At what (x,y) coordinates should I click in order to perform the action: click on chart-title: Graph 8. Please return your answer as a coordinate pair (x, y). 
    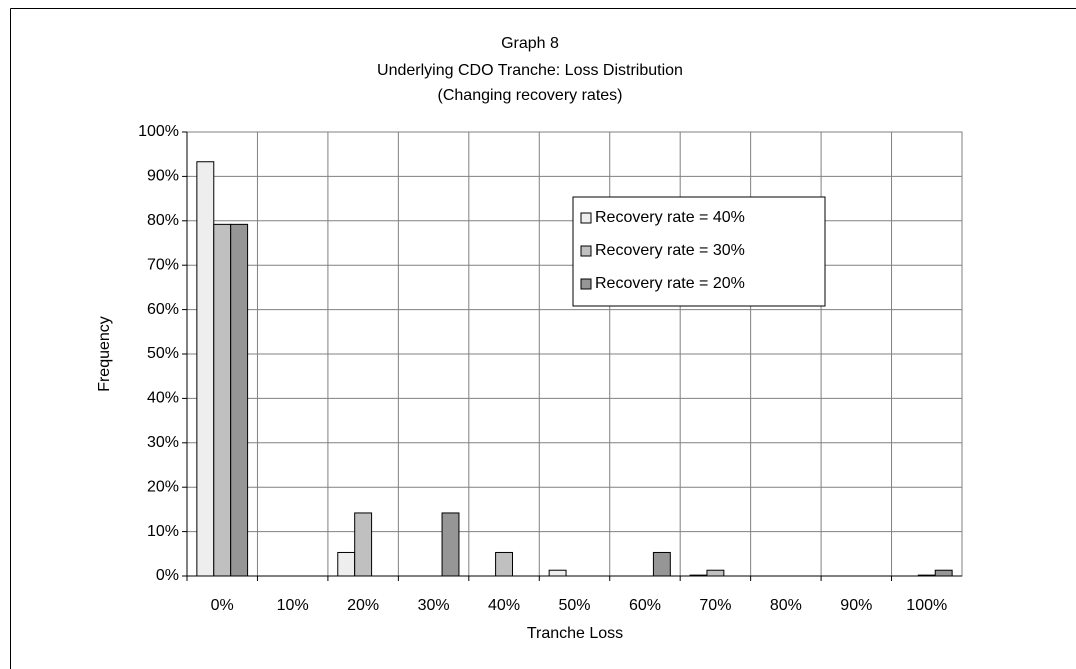
    Looking at the image, I should click on (530, 43).